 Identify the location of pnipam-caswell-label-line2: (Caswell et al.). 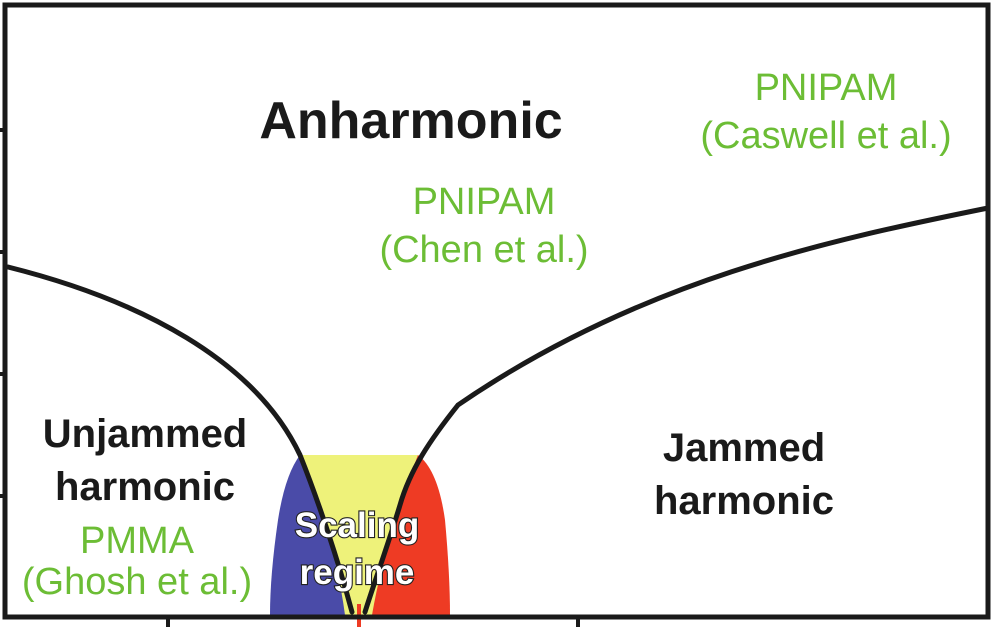
(825, 136).